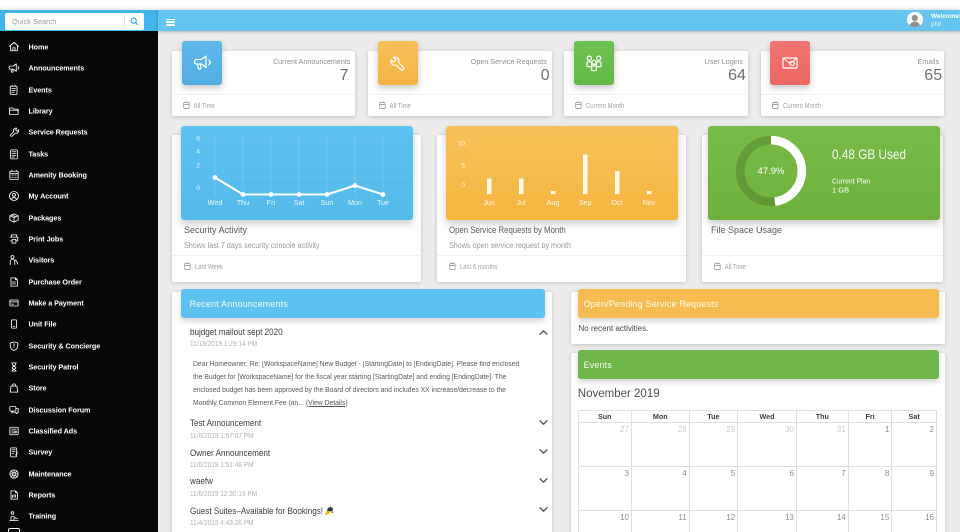 This screenshot has height=532, width=960. Describe the element at coordinates (585, 202) in the screenshot. I see `svg-text: Sep` at that location.